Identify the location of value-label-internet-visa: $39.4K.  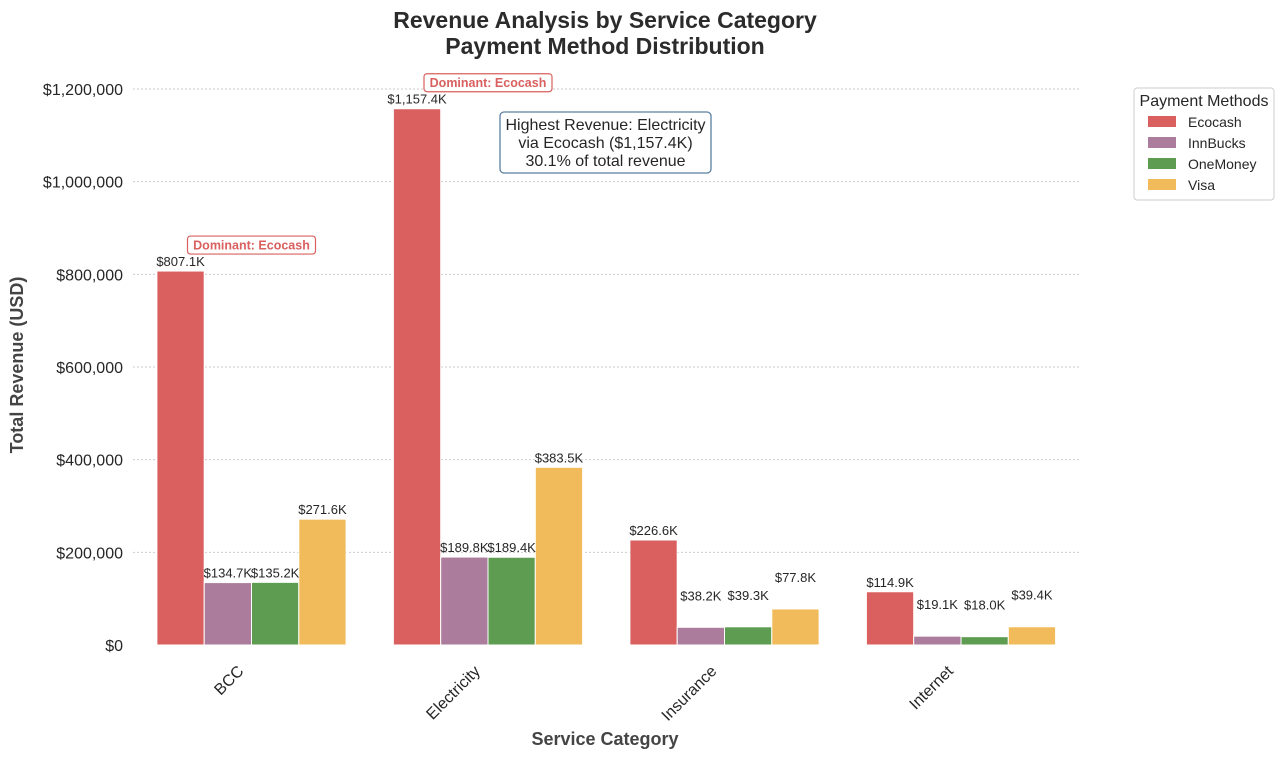
(1032, 595).